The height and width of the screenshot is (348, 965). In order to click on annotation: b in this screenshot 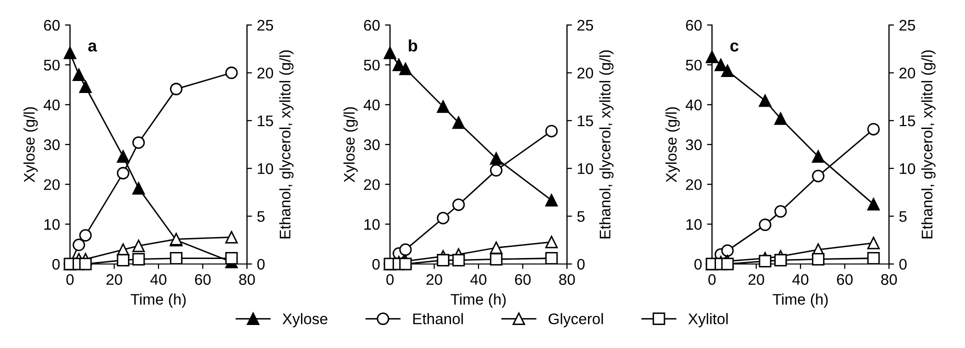, I will do `click(413, 45)`.